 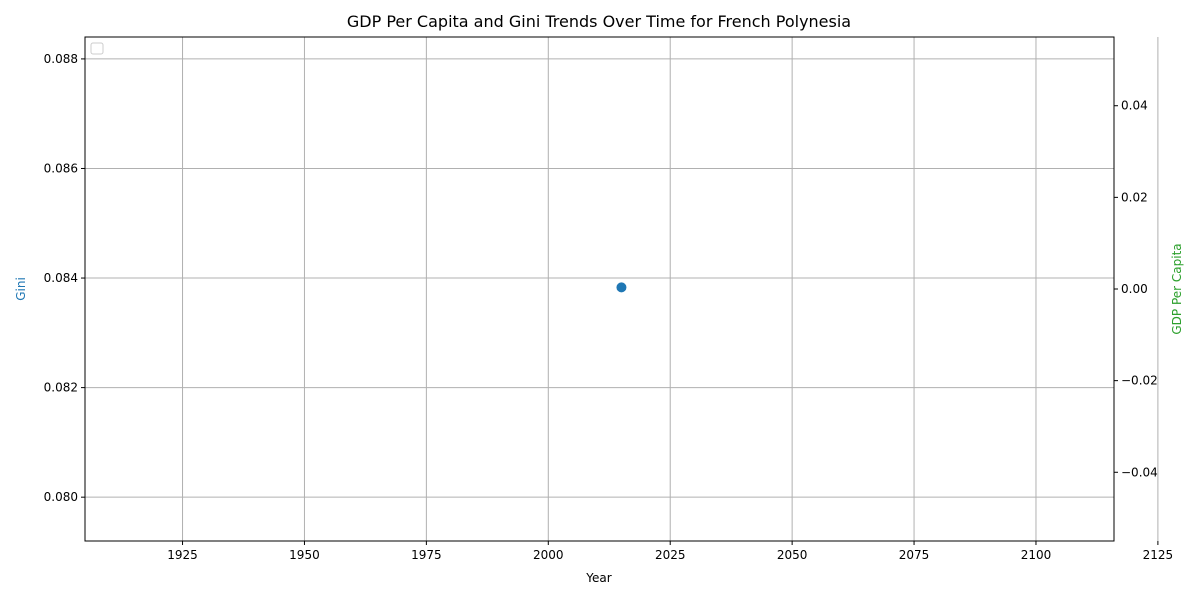 I want to click on y-left-tick-label: 0.088, so click(x=61, y=59).